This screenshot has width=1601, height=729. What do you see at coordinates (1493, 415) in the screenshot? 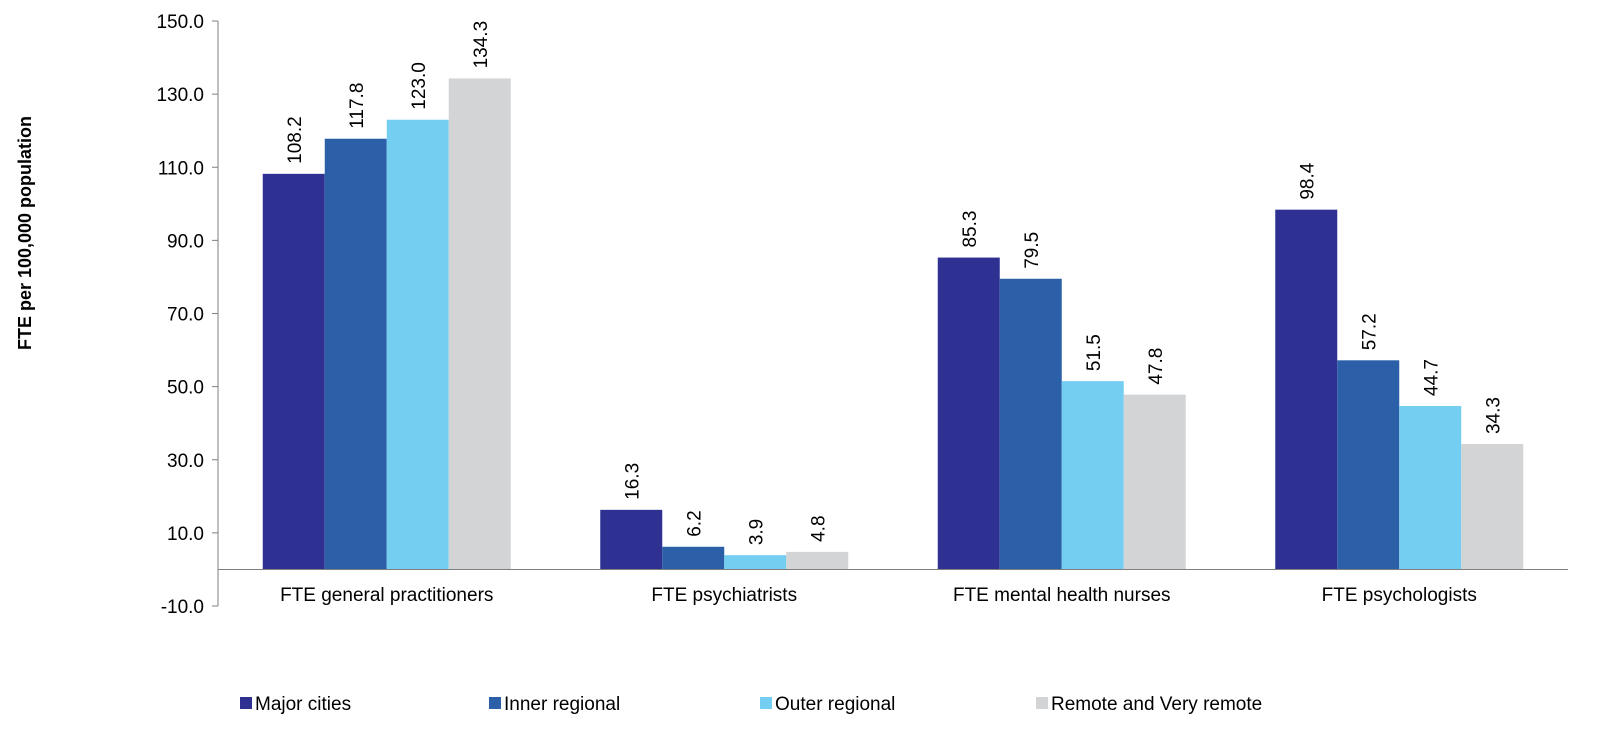
I see `data-label: 34.3` at bounding box center [1493, 415].